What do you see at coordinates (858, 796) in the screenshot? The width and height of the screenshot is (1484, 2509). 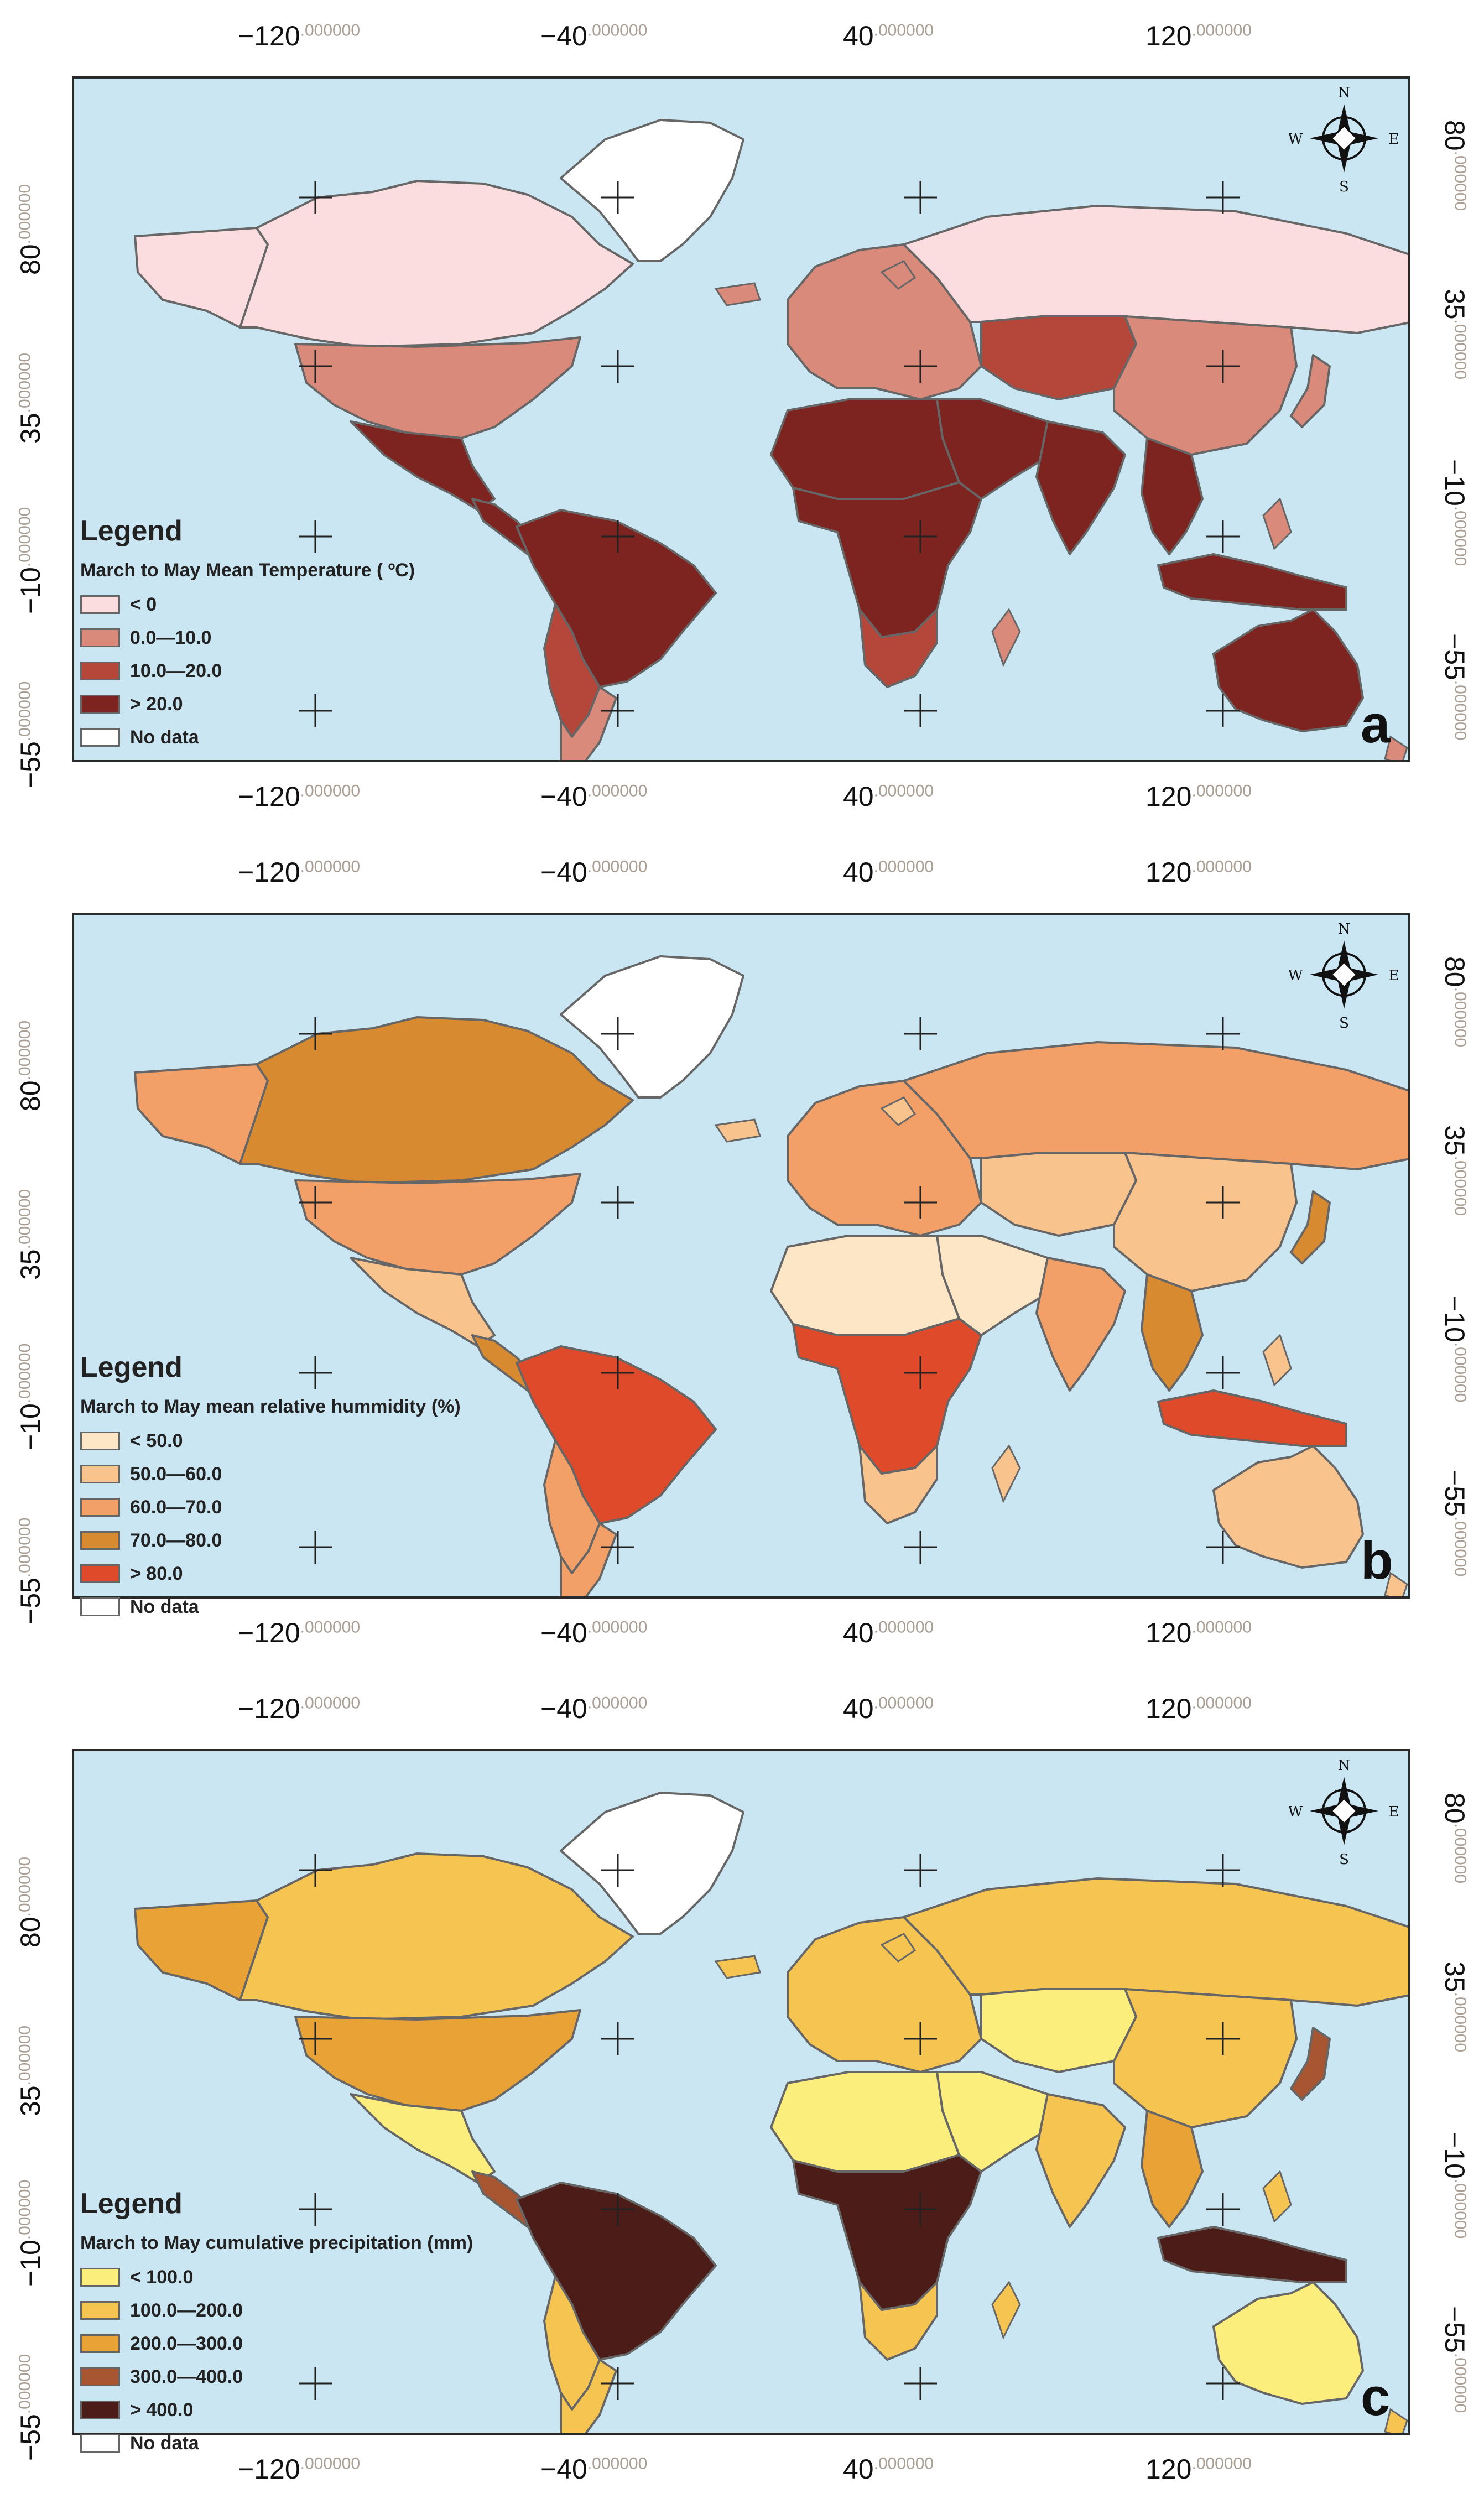 I see `tick-value: 40` at bounding box center [858, 796].